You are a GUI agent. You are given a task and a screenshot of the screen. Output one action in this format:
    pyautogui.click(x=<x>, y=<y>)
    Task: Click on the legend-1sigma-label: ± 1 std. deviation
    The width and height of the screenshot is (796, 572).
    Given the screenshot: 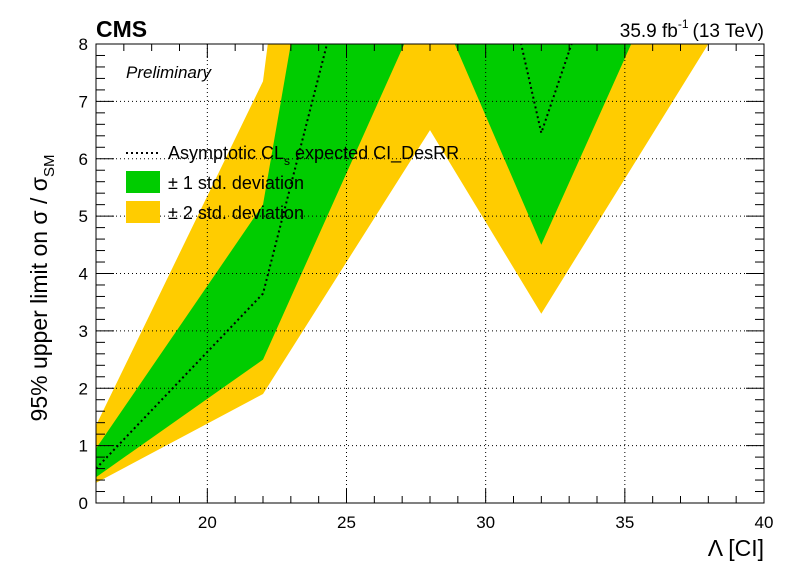 What is the action you would take?
    pyautogui.click(x=236, y=183)
    